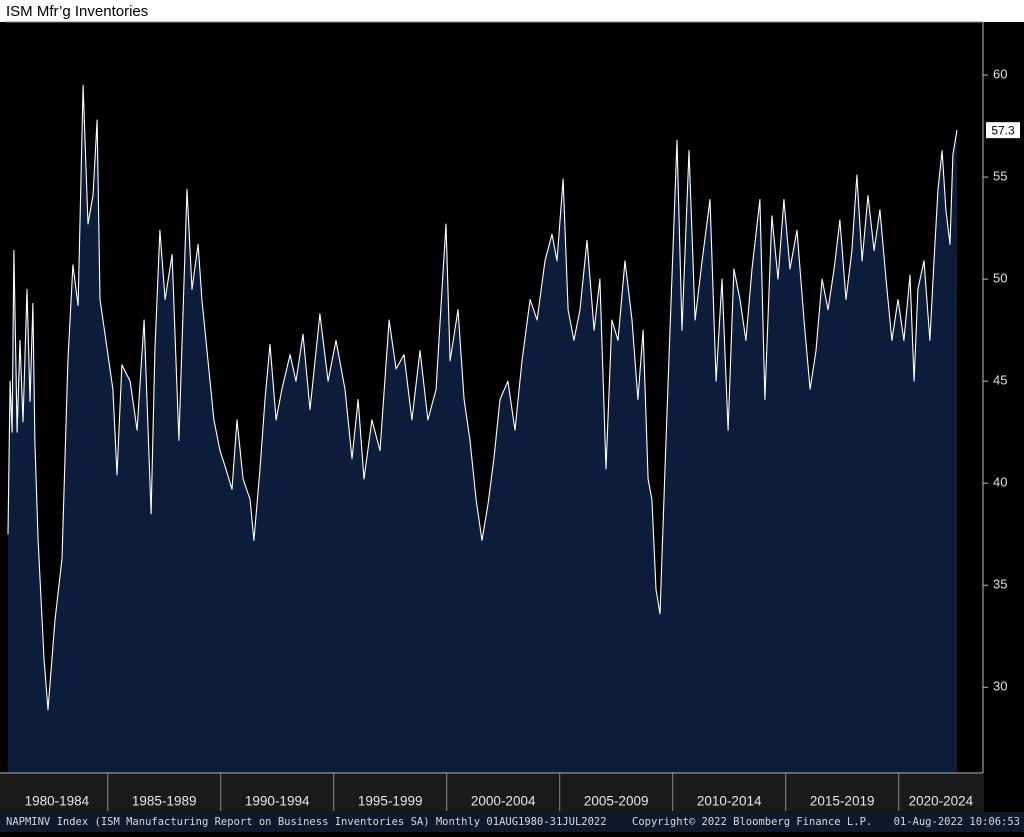  Describe the element at coordinates (842, 801) in the screenshot. I see `x-tick-label: 2015-2019` at that location.